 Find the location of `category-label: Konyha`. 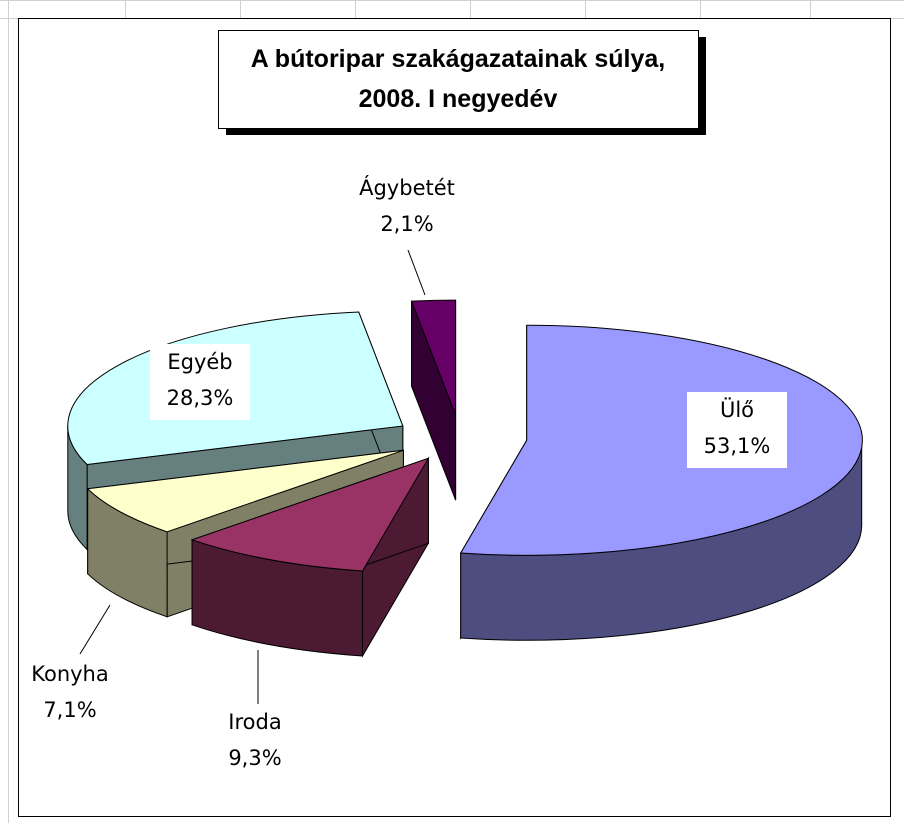

category-label: Konyha is located at coordinates (70, 674).